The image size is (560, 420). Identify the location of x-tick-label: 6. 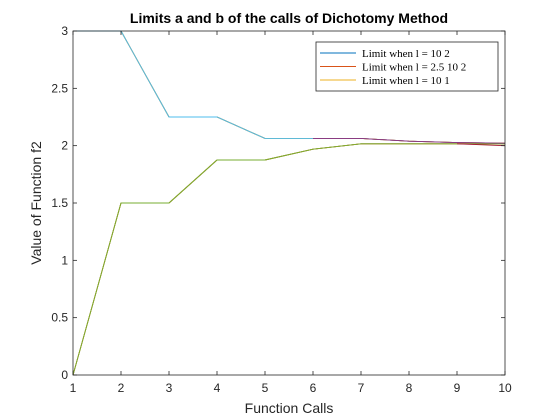
(313, 388).